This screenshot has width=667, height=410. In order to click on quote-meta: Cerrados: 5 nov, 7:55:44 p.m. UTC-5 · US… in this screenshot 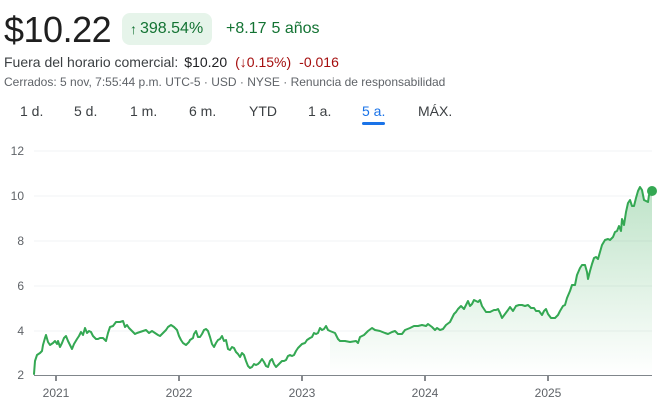, I will do `click(225, 82)`.